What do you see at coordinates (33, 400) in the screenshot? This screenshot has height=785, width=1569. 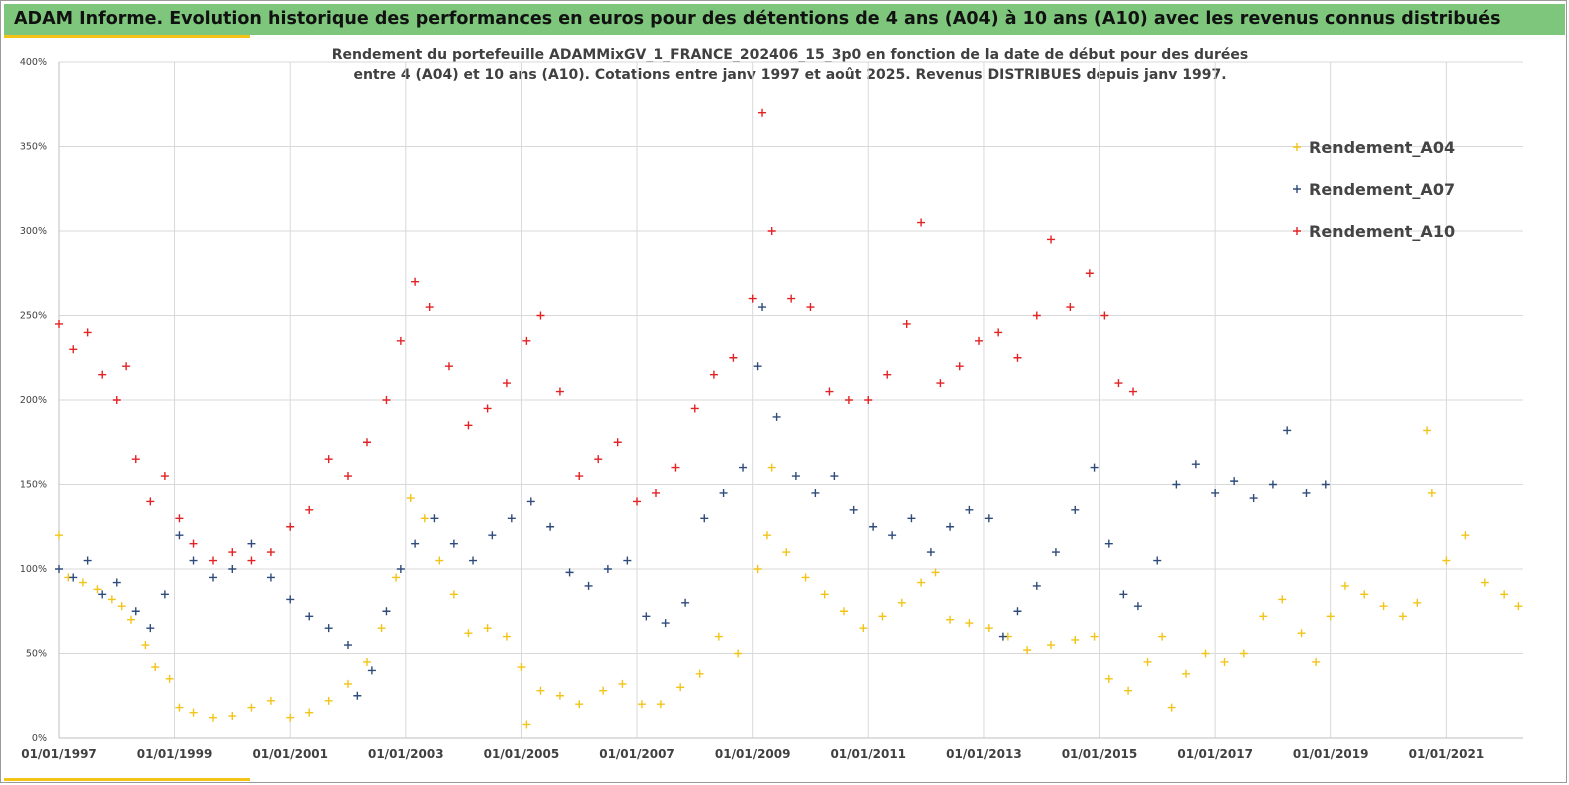 I see `y-tick-label: 200%` at bounding box center [33, 400].